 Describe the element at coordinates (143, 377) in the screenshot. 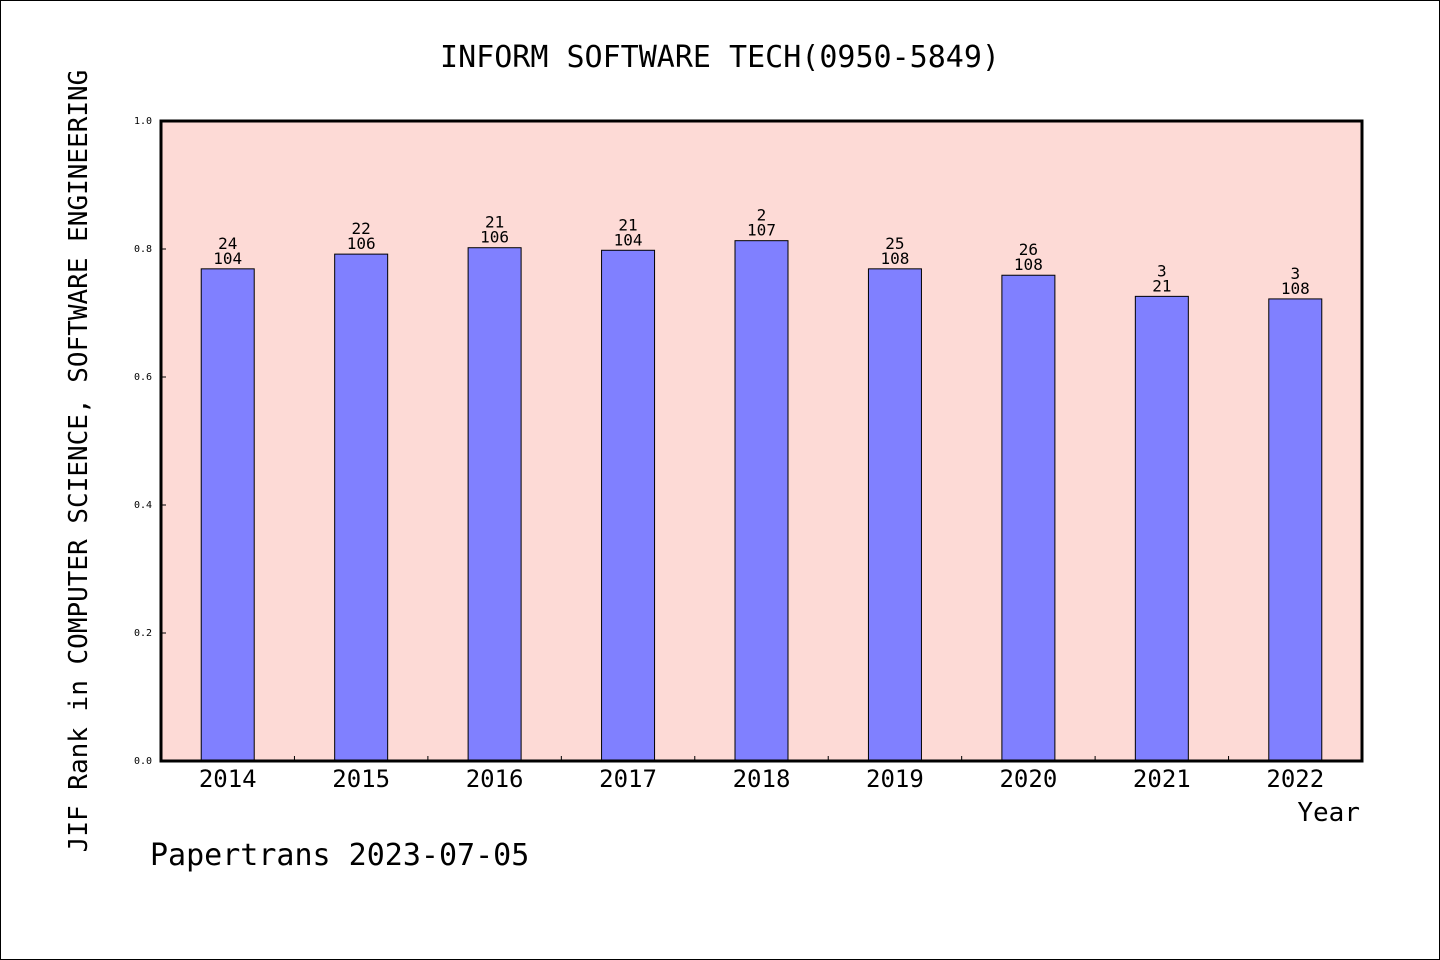

I see `y-tick-label: 0.6` at that location.